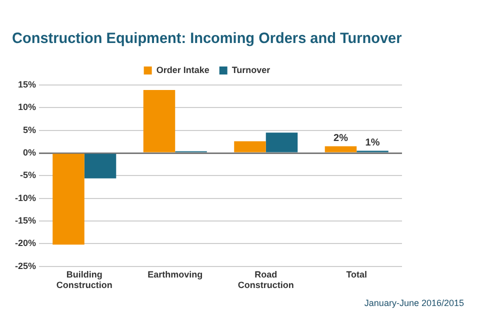 The image size is (480, 320). Describe the element at coordinates (25, 221) in the screenshot. I see `y-tick-label: -15%` at that location.